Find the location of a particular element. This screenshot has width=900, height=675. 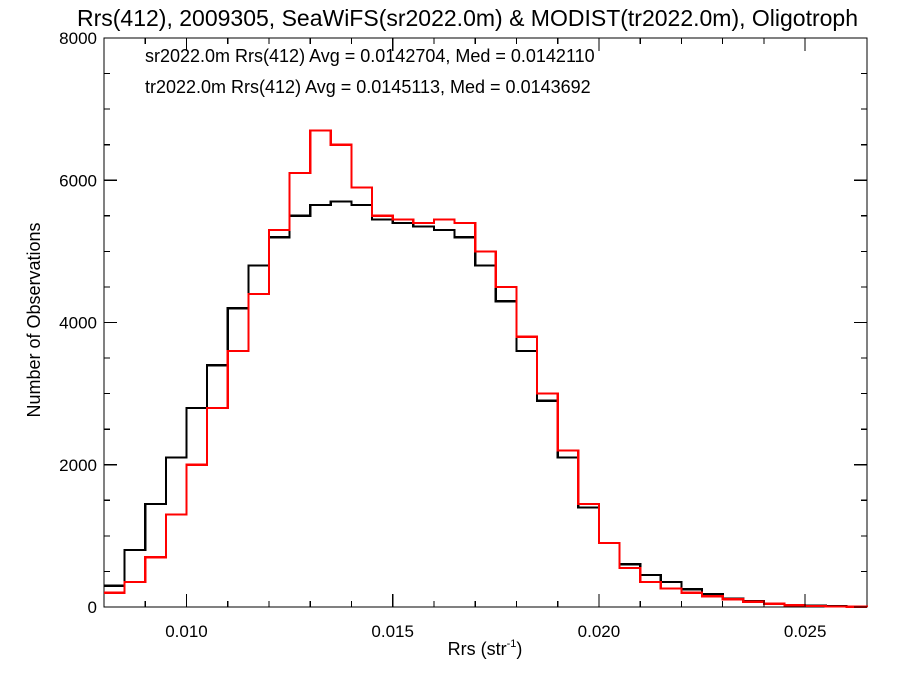

y-tick-label: 0 is located at coordinates (92, 607).